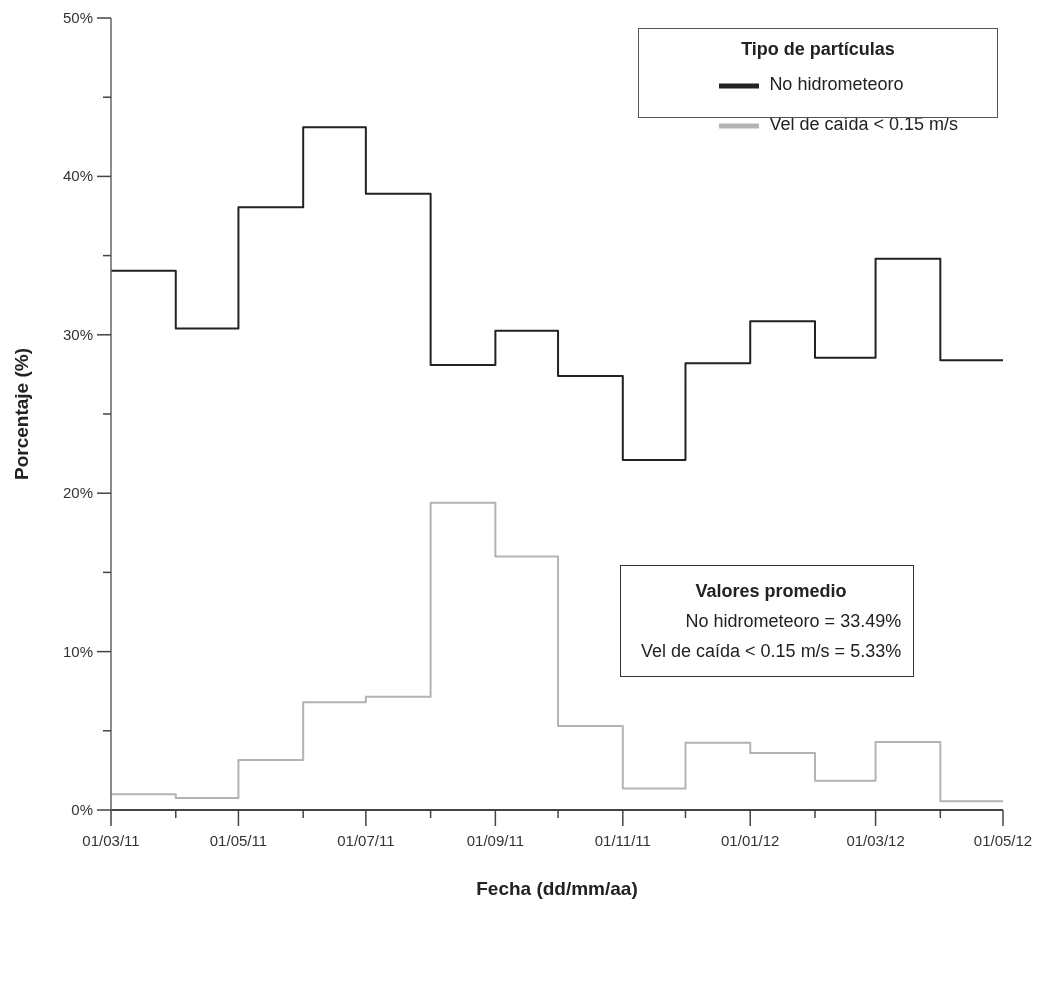  Describe the element at coordinates (793, 621) in the screenshot. I see `annotation: No hidrometeoro = 33.49%` at that location.